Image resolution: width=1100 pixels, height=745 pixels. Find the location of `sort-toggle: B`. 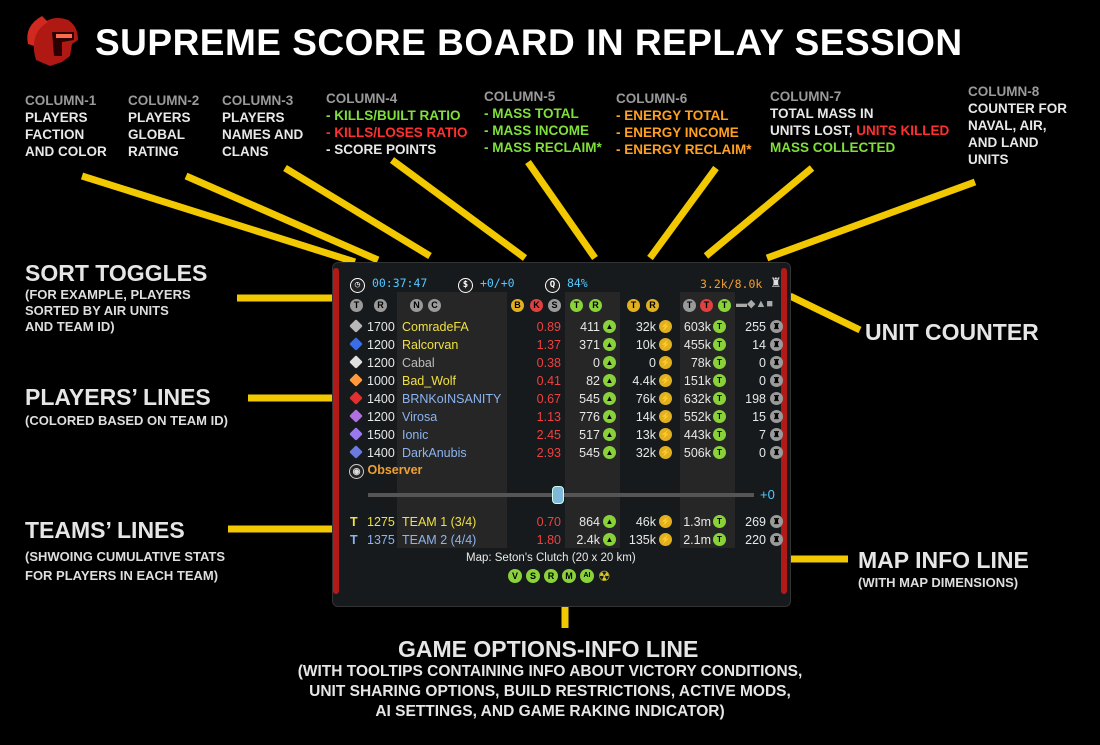

sort-toggle: B is located at coordinates (517, 305).